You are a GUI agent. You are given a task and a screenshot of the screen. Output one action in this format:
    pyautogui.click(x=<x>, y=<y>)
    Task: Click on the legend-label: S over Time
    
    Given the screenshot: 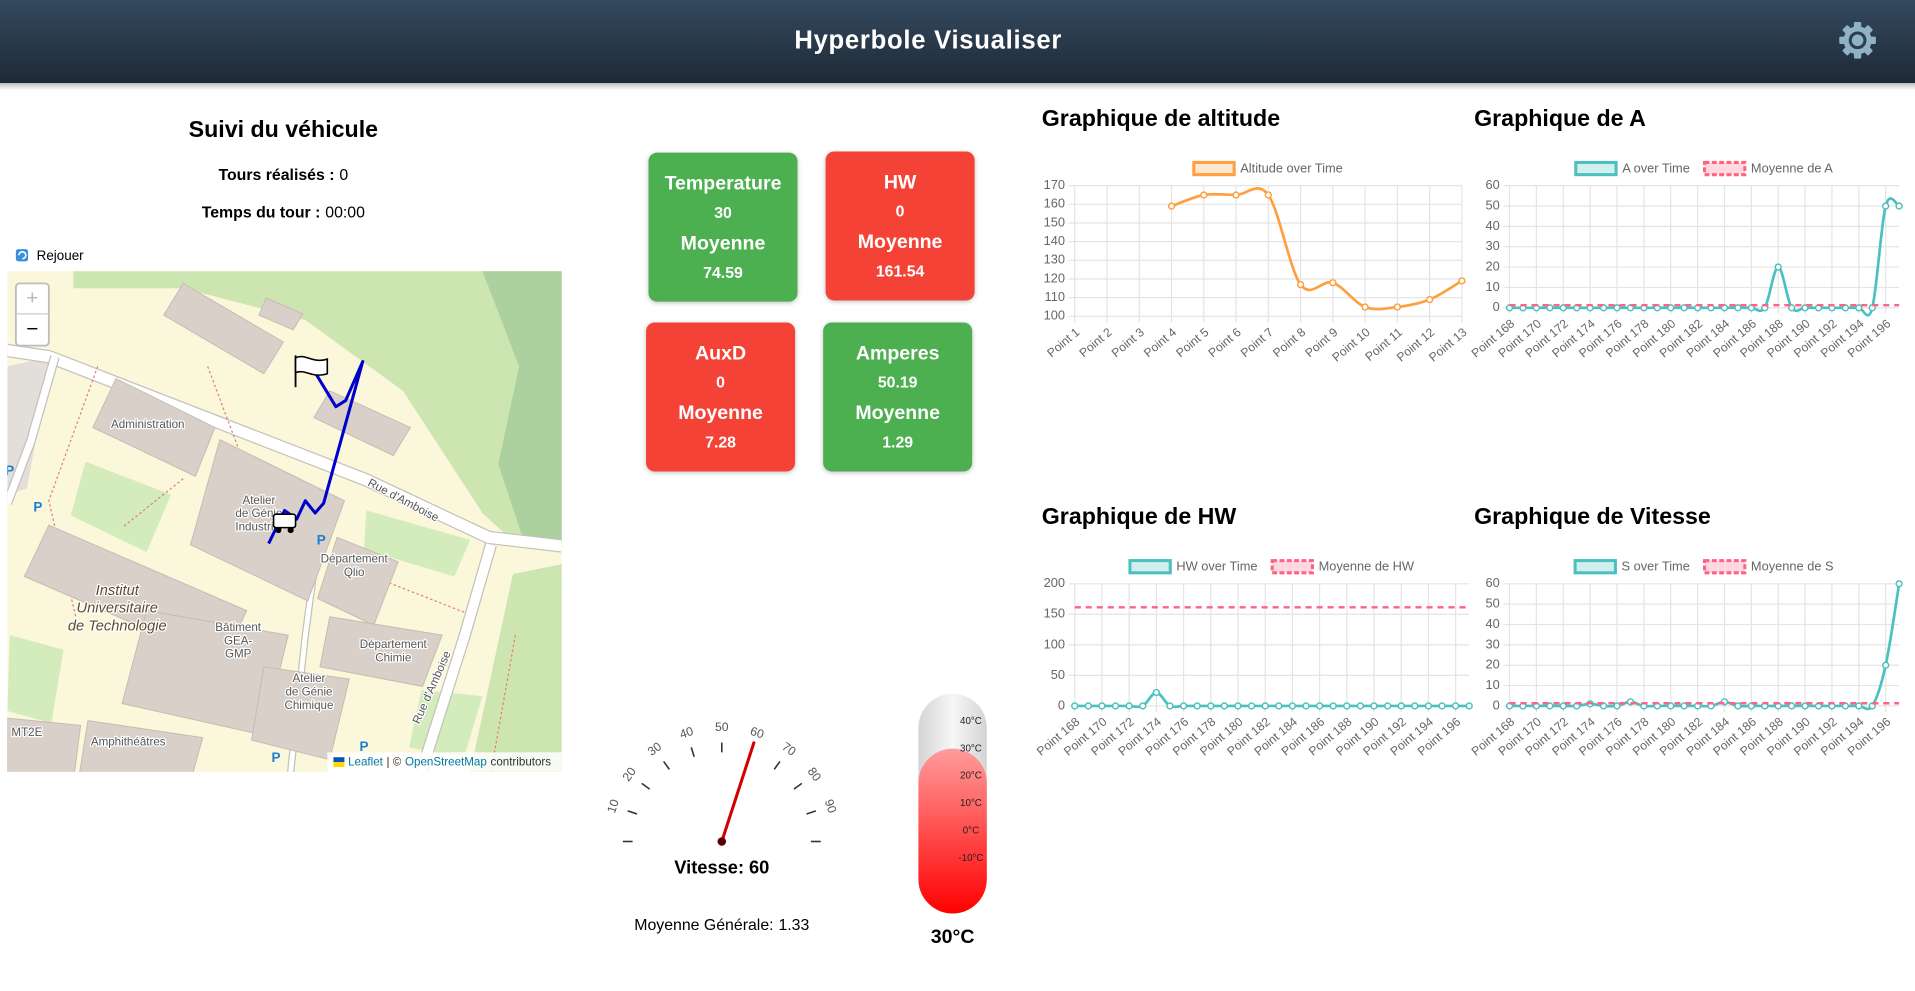 What is the action you would take?
    pyautogui.click(x=1656, y=566)
    